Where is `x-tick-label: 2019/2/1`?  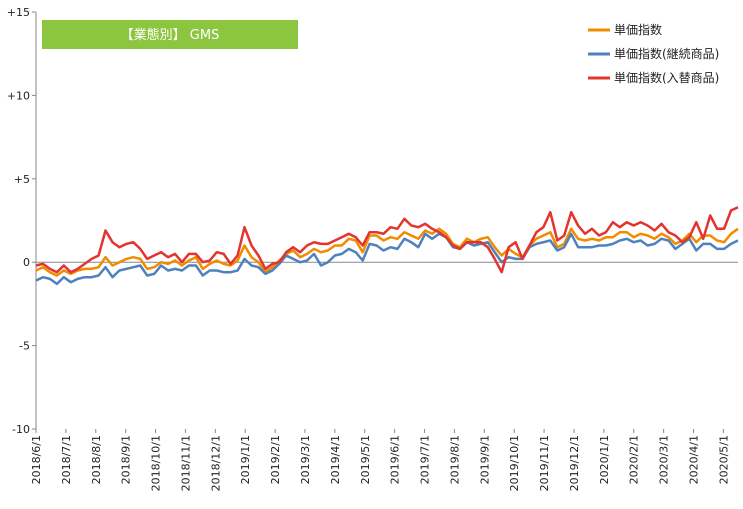 x-tick-label: 2019/2/1 is located at coordinates (275, 459).